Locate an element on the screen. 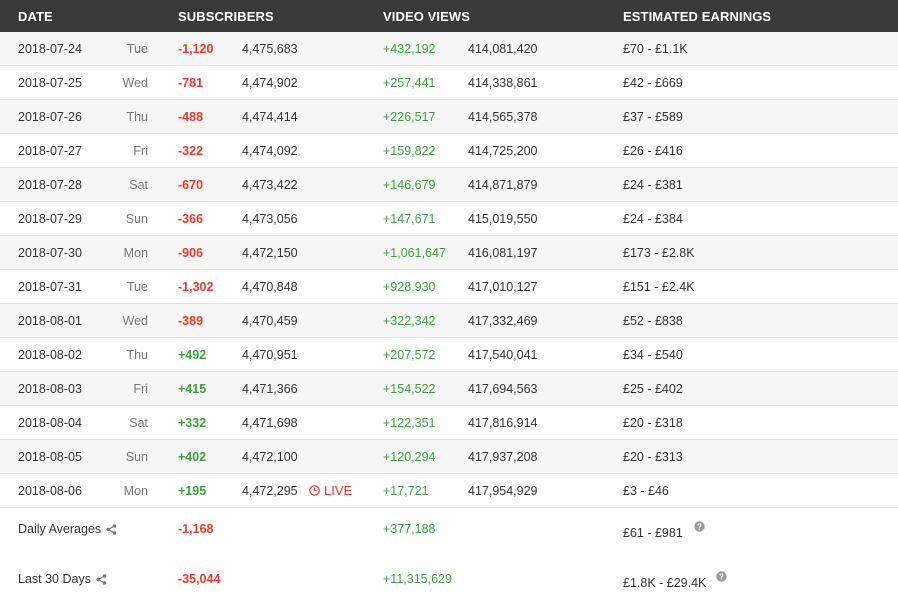 This screenshot has height=608, width=898. view-total-cell: 416,081,197 is located at coordinates (503, 253).